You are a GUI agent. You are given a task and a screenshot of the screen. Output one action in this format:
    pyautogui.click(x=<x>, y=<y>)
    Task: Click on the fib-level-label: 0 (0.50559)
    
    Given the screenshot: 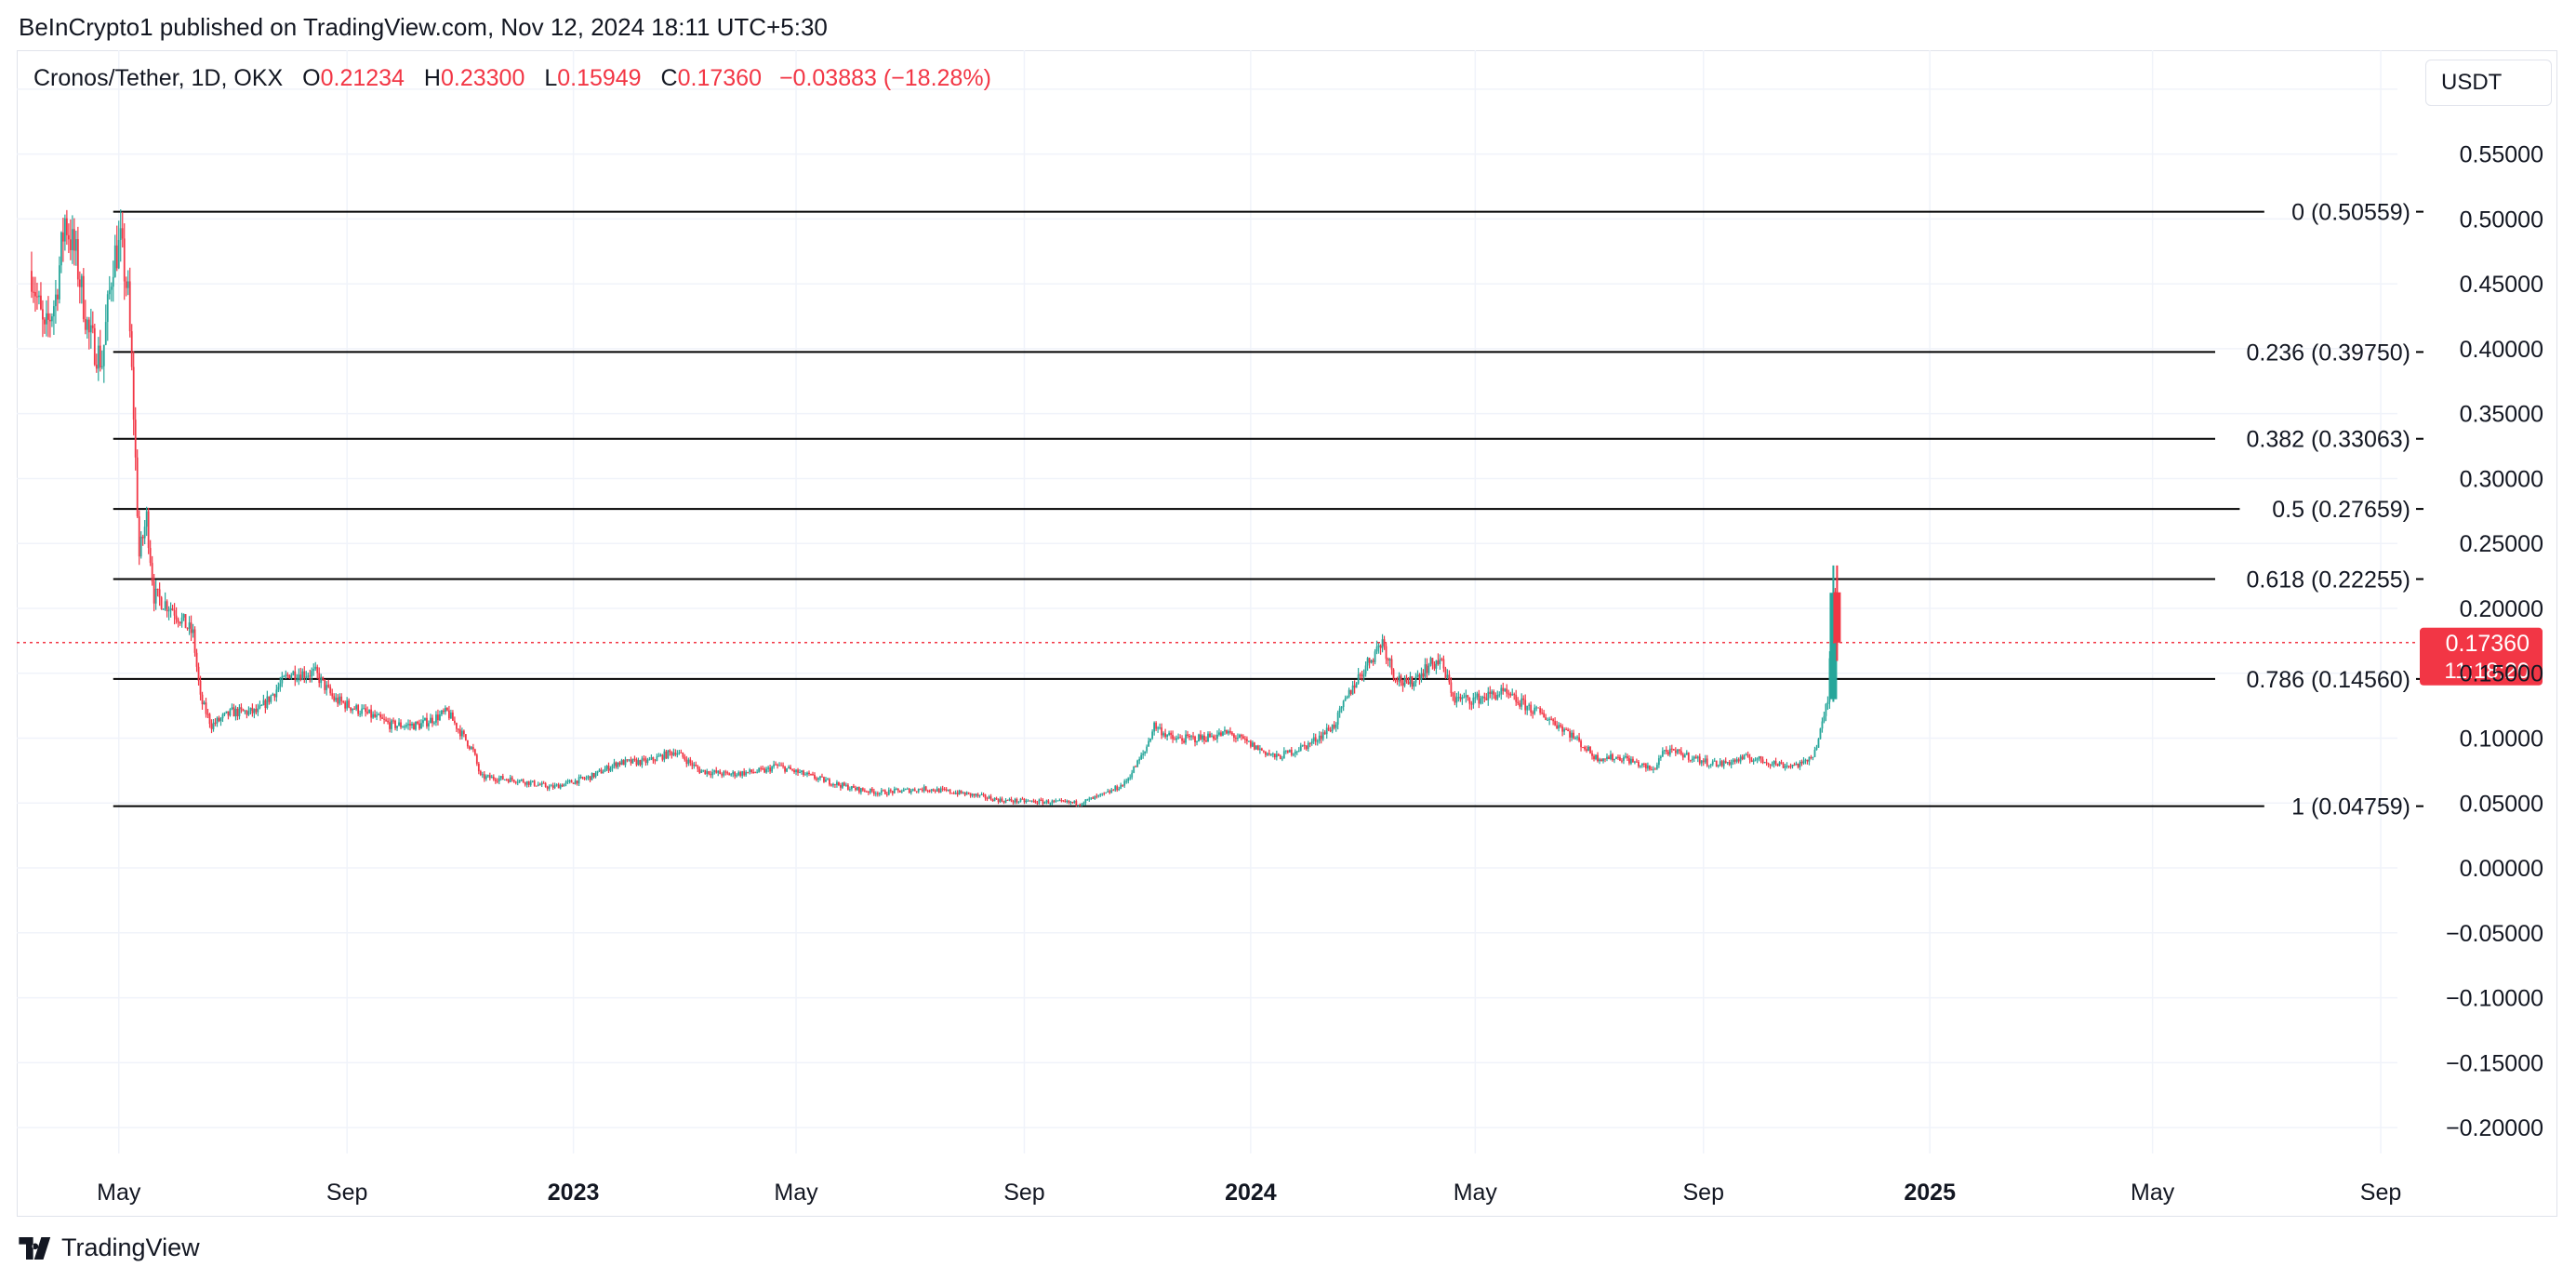 What is the action you would take?
    pyautogui.click(x=2350, y=213)
    